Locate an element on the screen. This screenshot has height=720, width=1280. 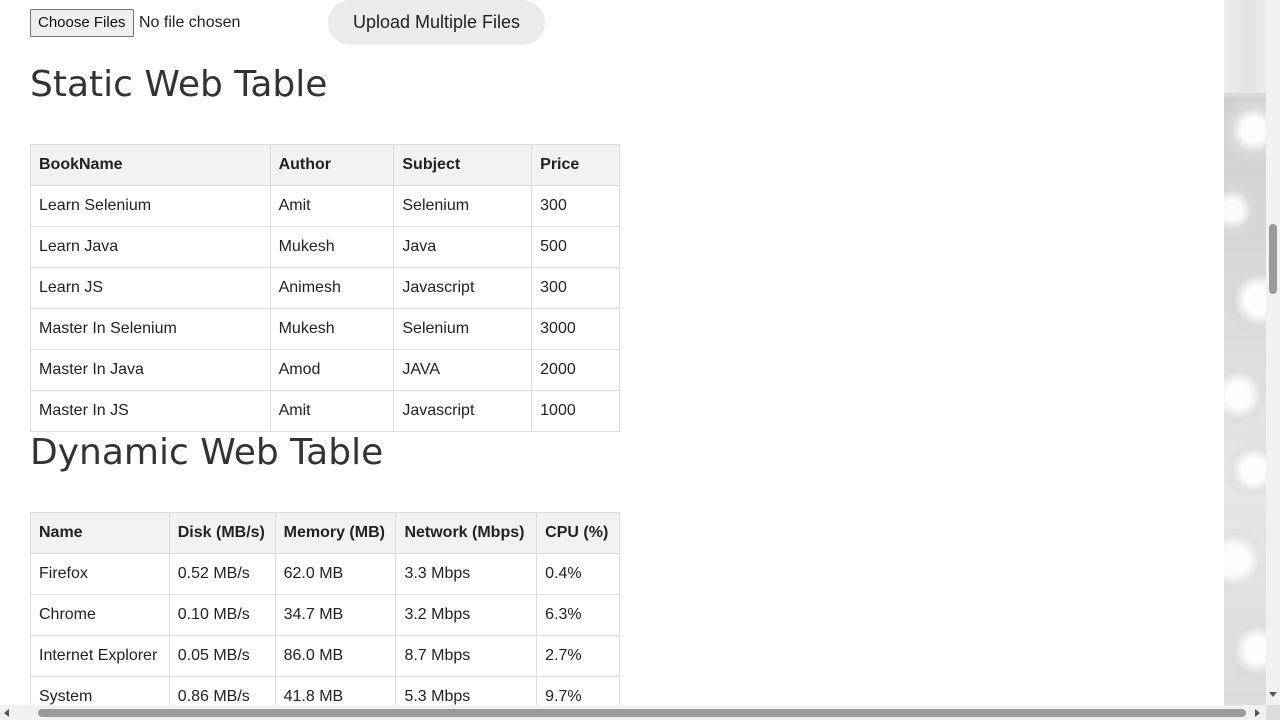
column-header: Name is located at coordinates (100, 533).